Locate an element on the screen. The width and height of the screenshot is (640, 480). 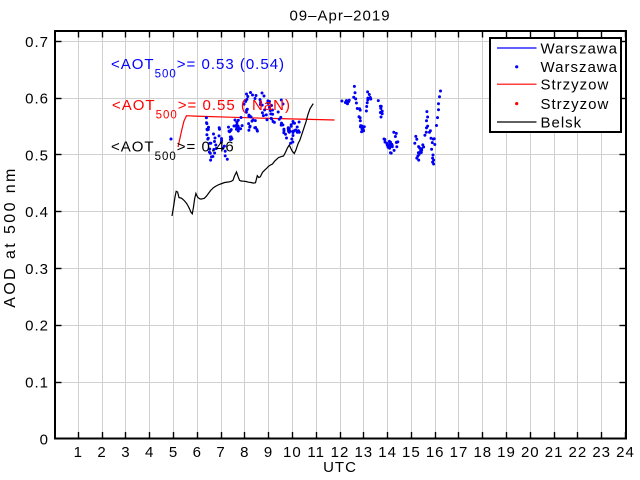
svg-text: AOD at 500 nm is located at coordinates (10, 236).